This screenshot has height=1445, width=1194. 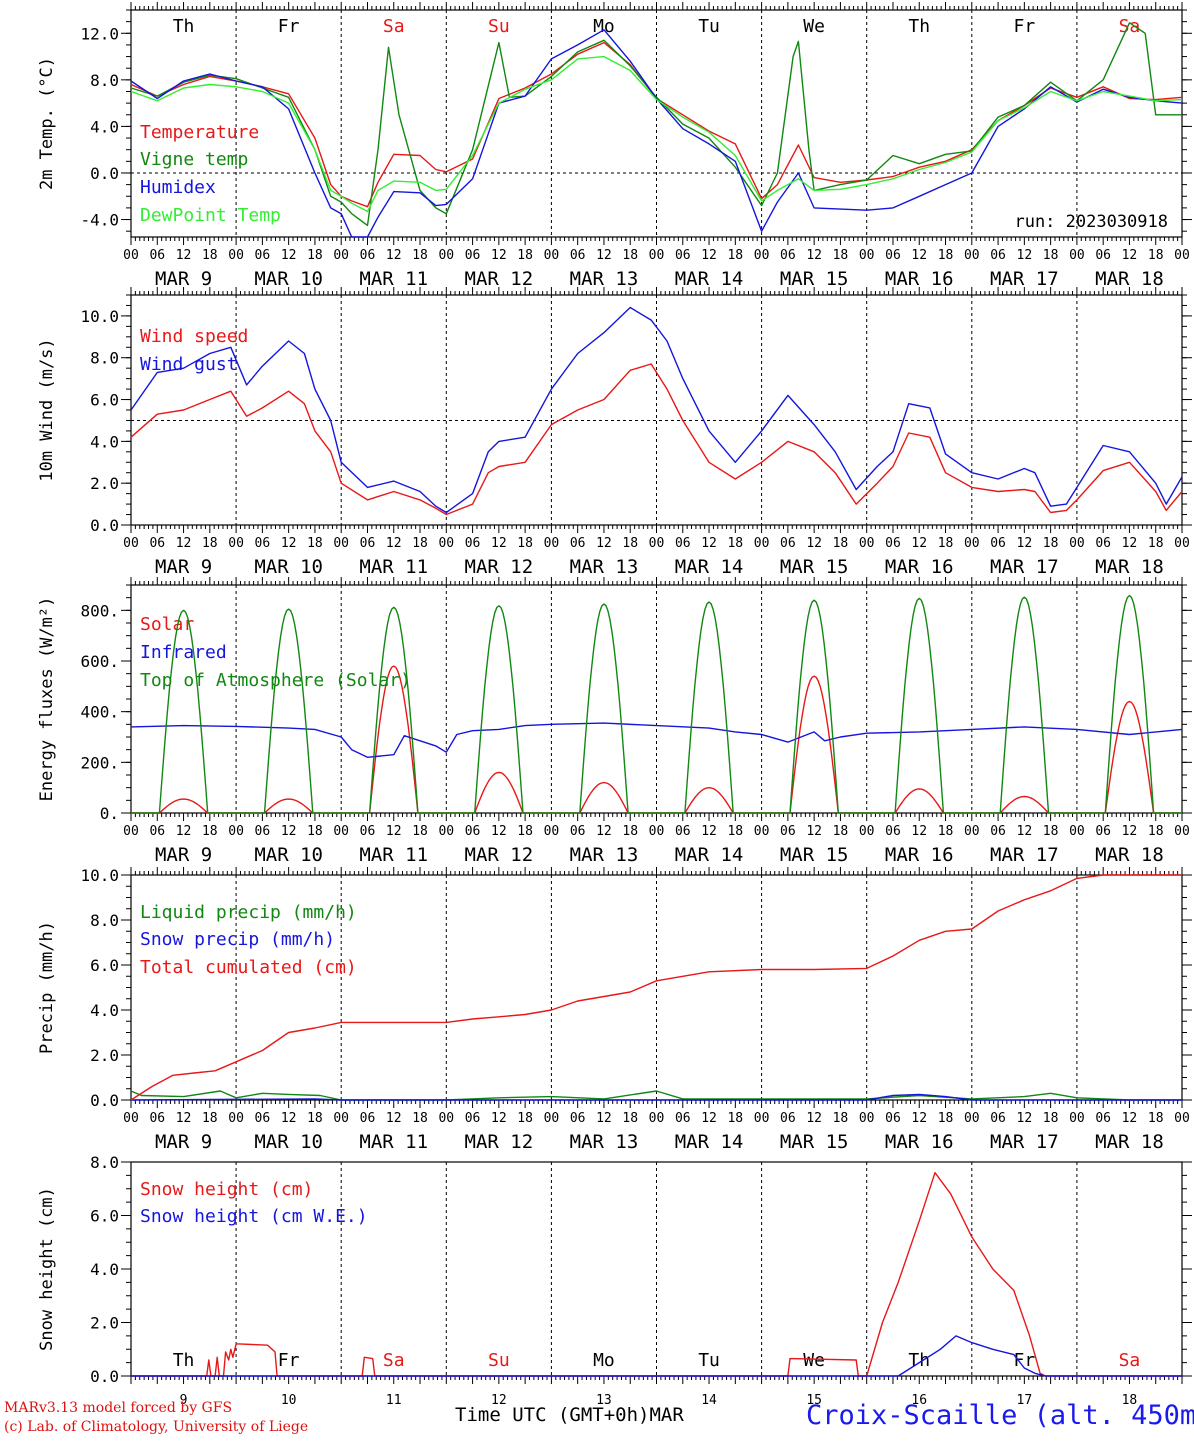 What do you see at coordinates (604, 279) in the screenshot?
I see `date-label: MAR 13` at bounding box center [604, 279].